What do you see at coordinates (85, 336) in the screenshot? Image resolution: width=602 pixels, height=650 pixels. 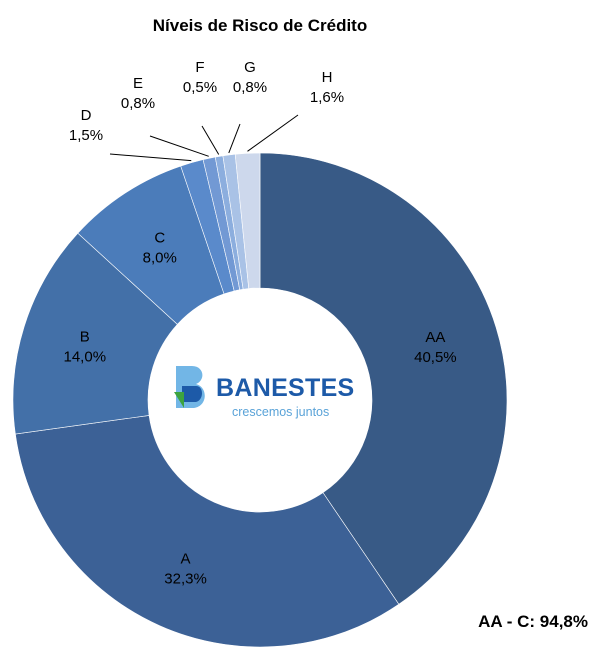 I see `slice-category-label: B` at bounding box center [85, 336].